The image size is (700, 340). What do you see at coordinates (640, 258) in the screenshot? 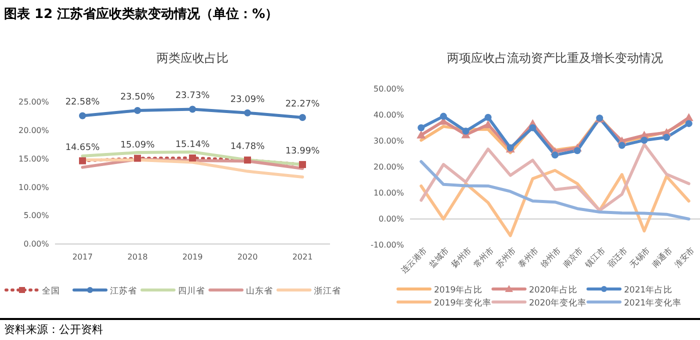
I see `x-tick-label: 无锡市` at bounding box center [640, 258].